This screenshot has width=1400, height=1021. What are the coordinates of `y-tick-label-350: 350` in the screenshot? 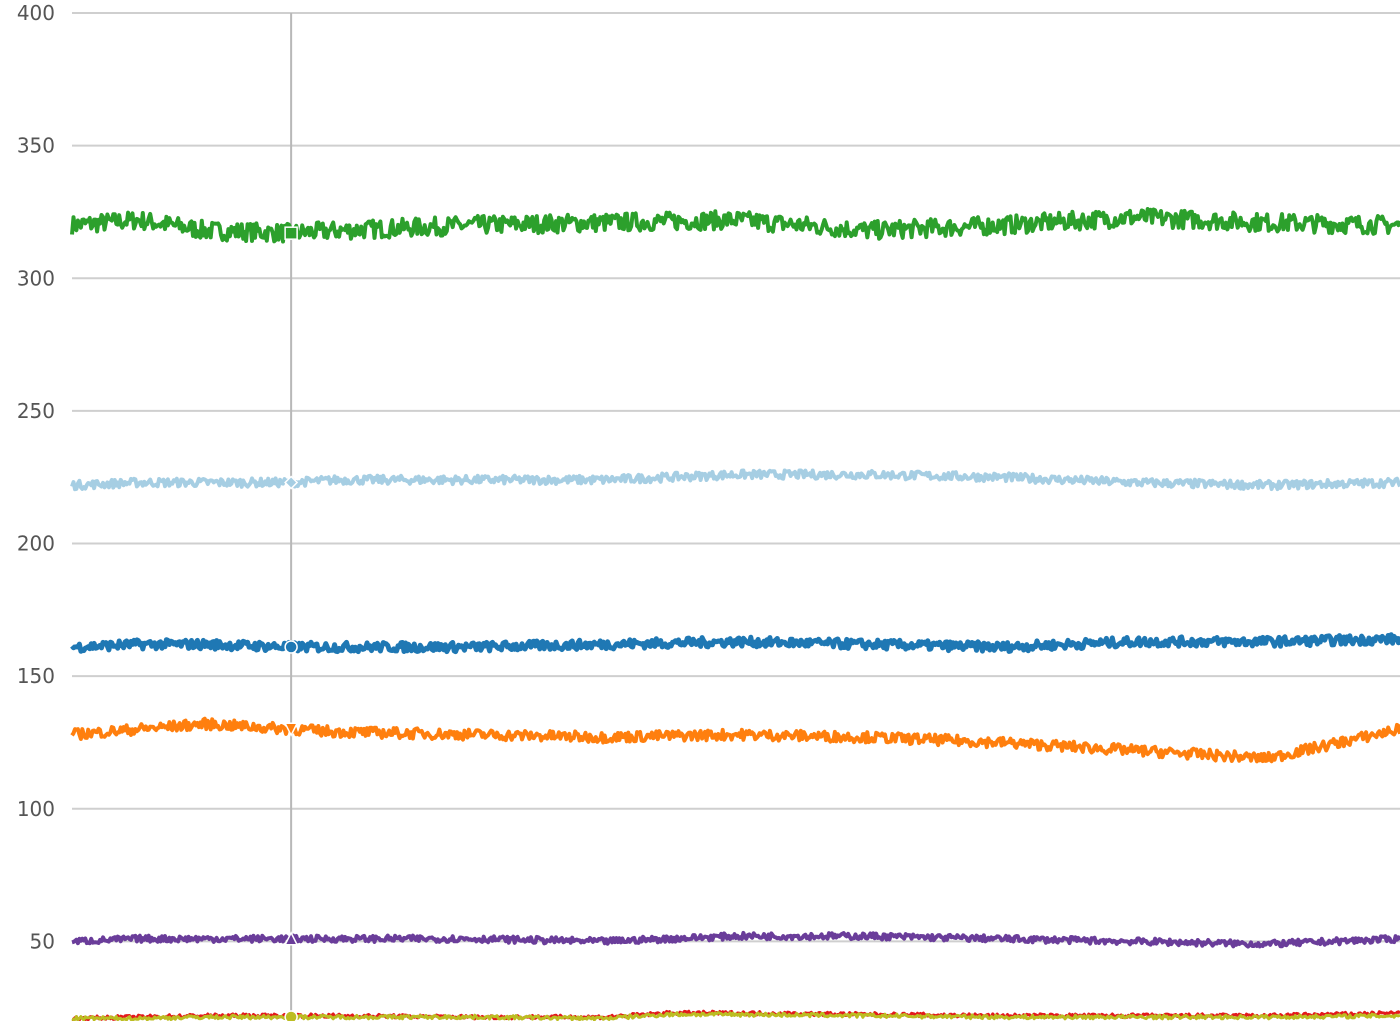 It's located at (36, 146).